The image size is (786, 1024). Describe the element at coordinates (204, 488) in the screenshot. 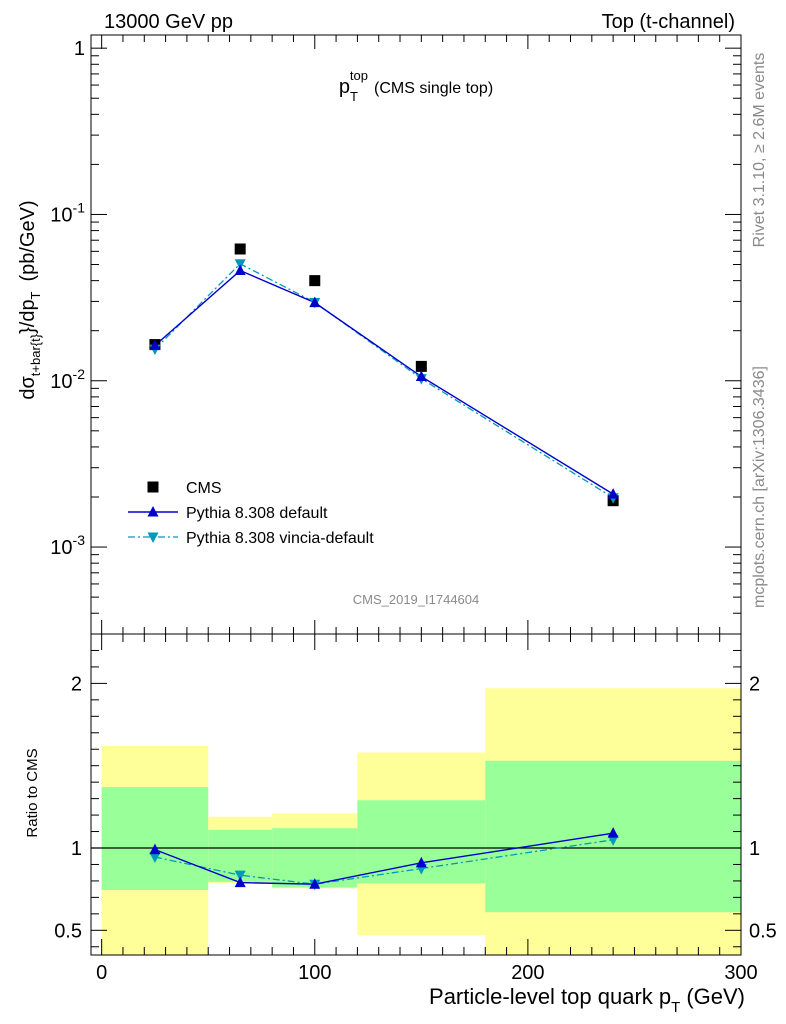

I see `legend-label: CMS` at that location.